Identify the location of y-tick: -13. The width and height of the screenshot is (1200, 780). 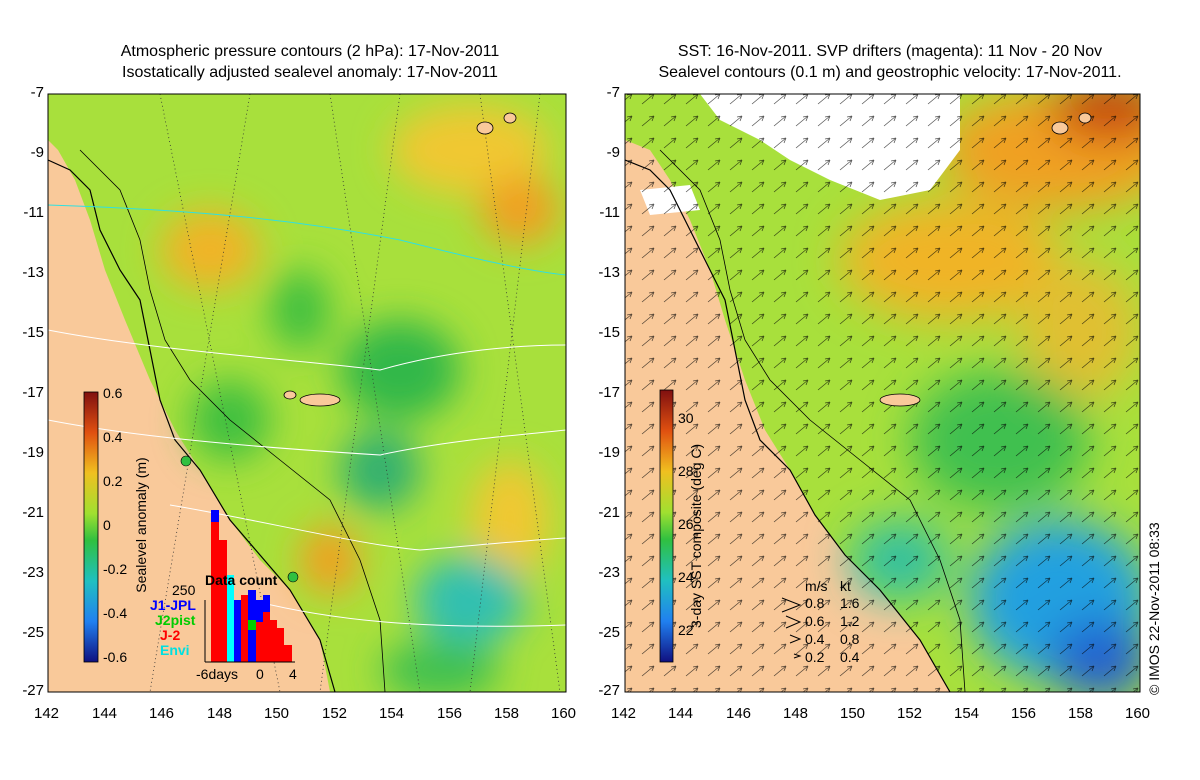
(33, 272).